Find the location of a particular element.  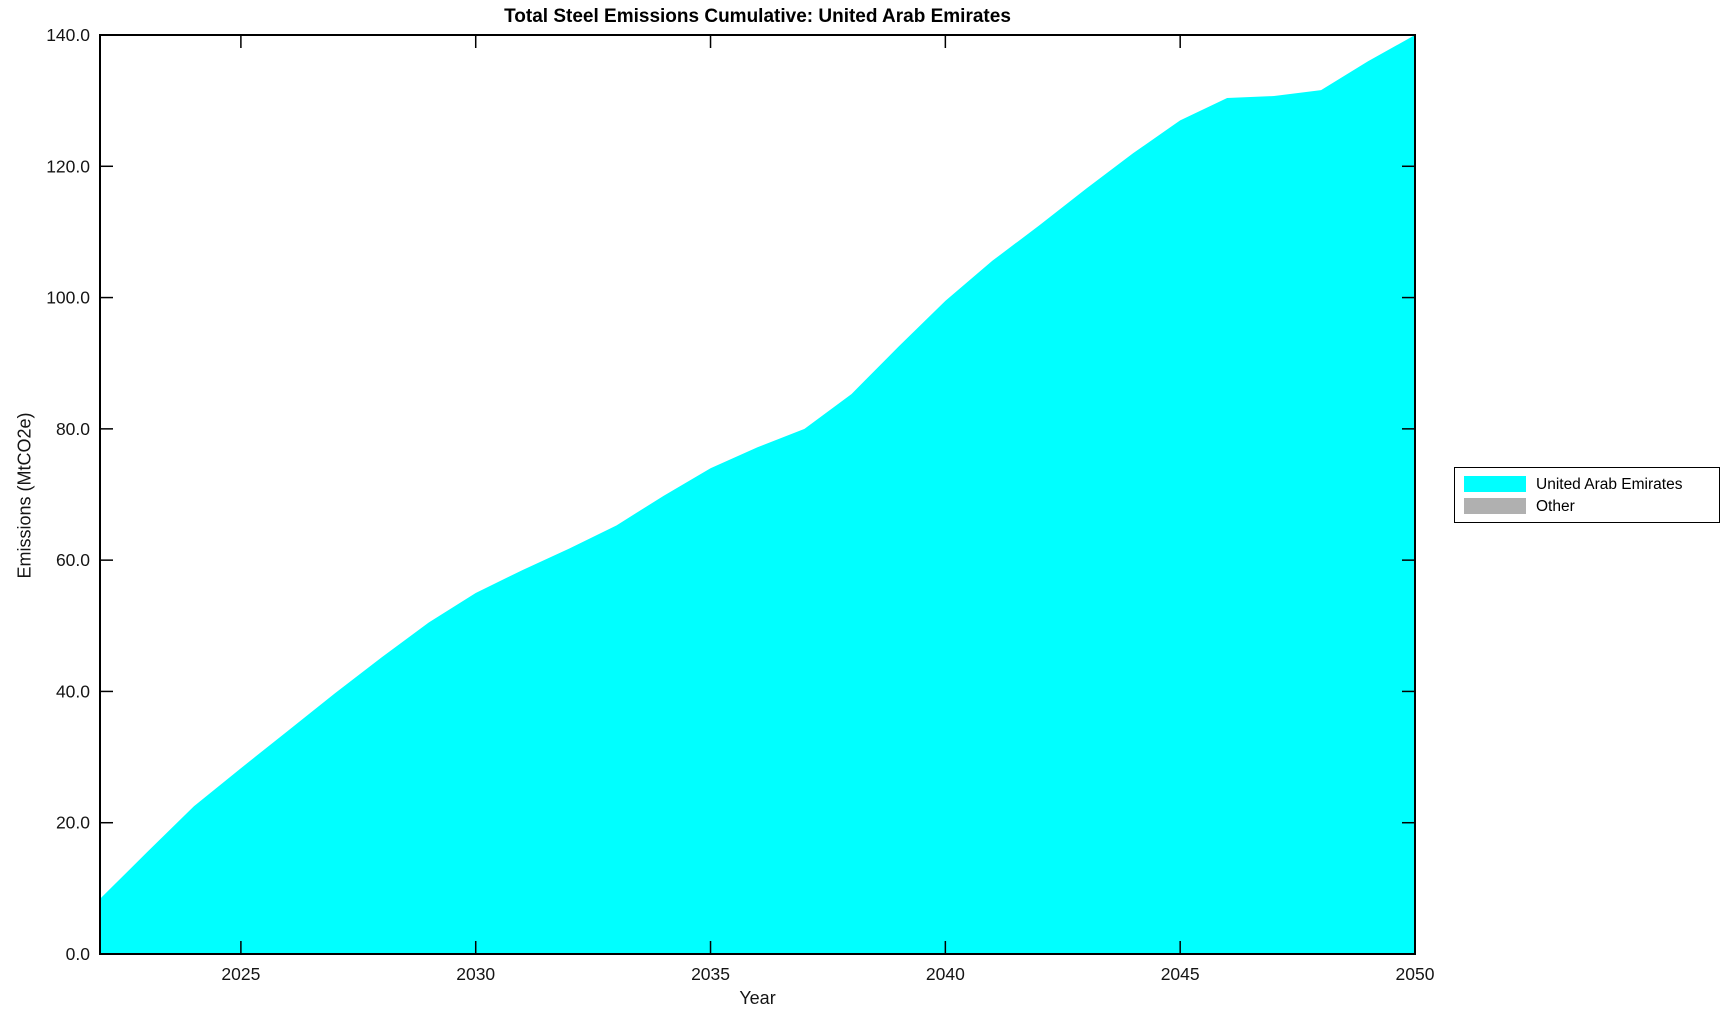

x-tick-label: 2030 is located at coordinates (475, 974).